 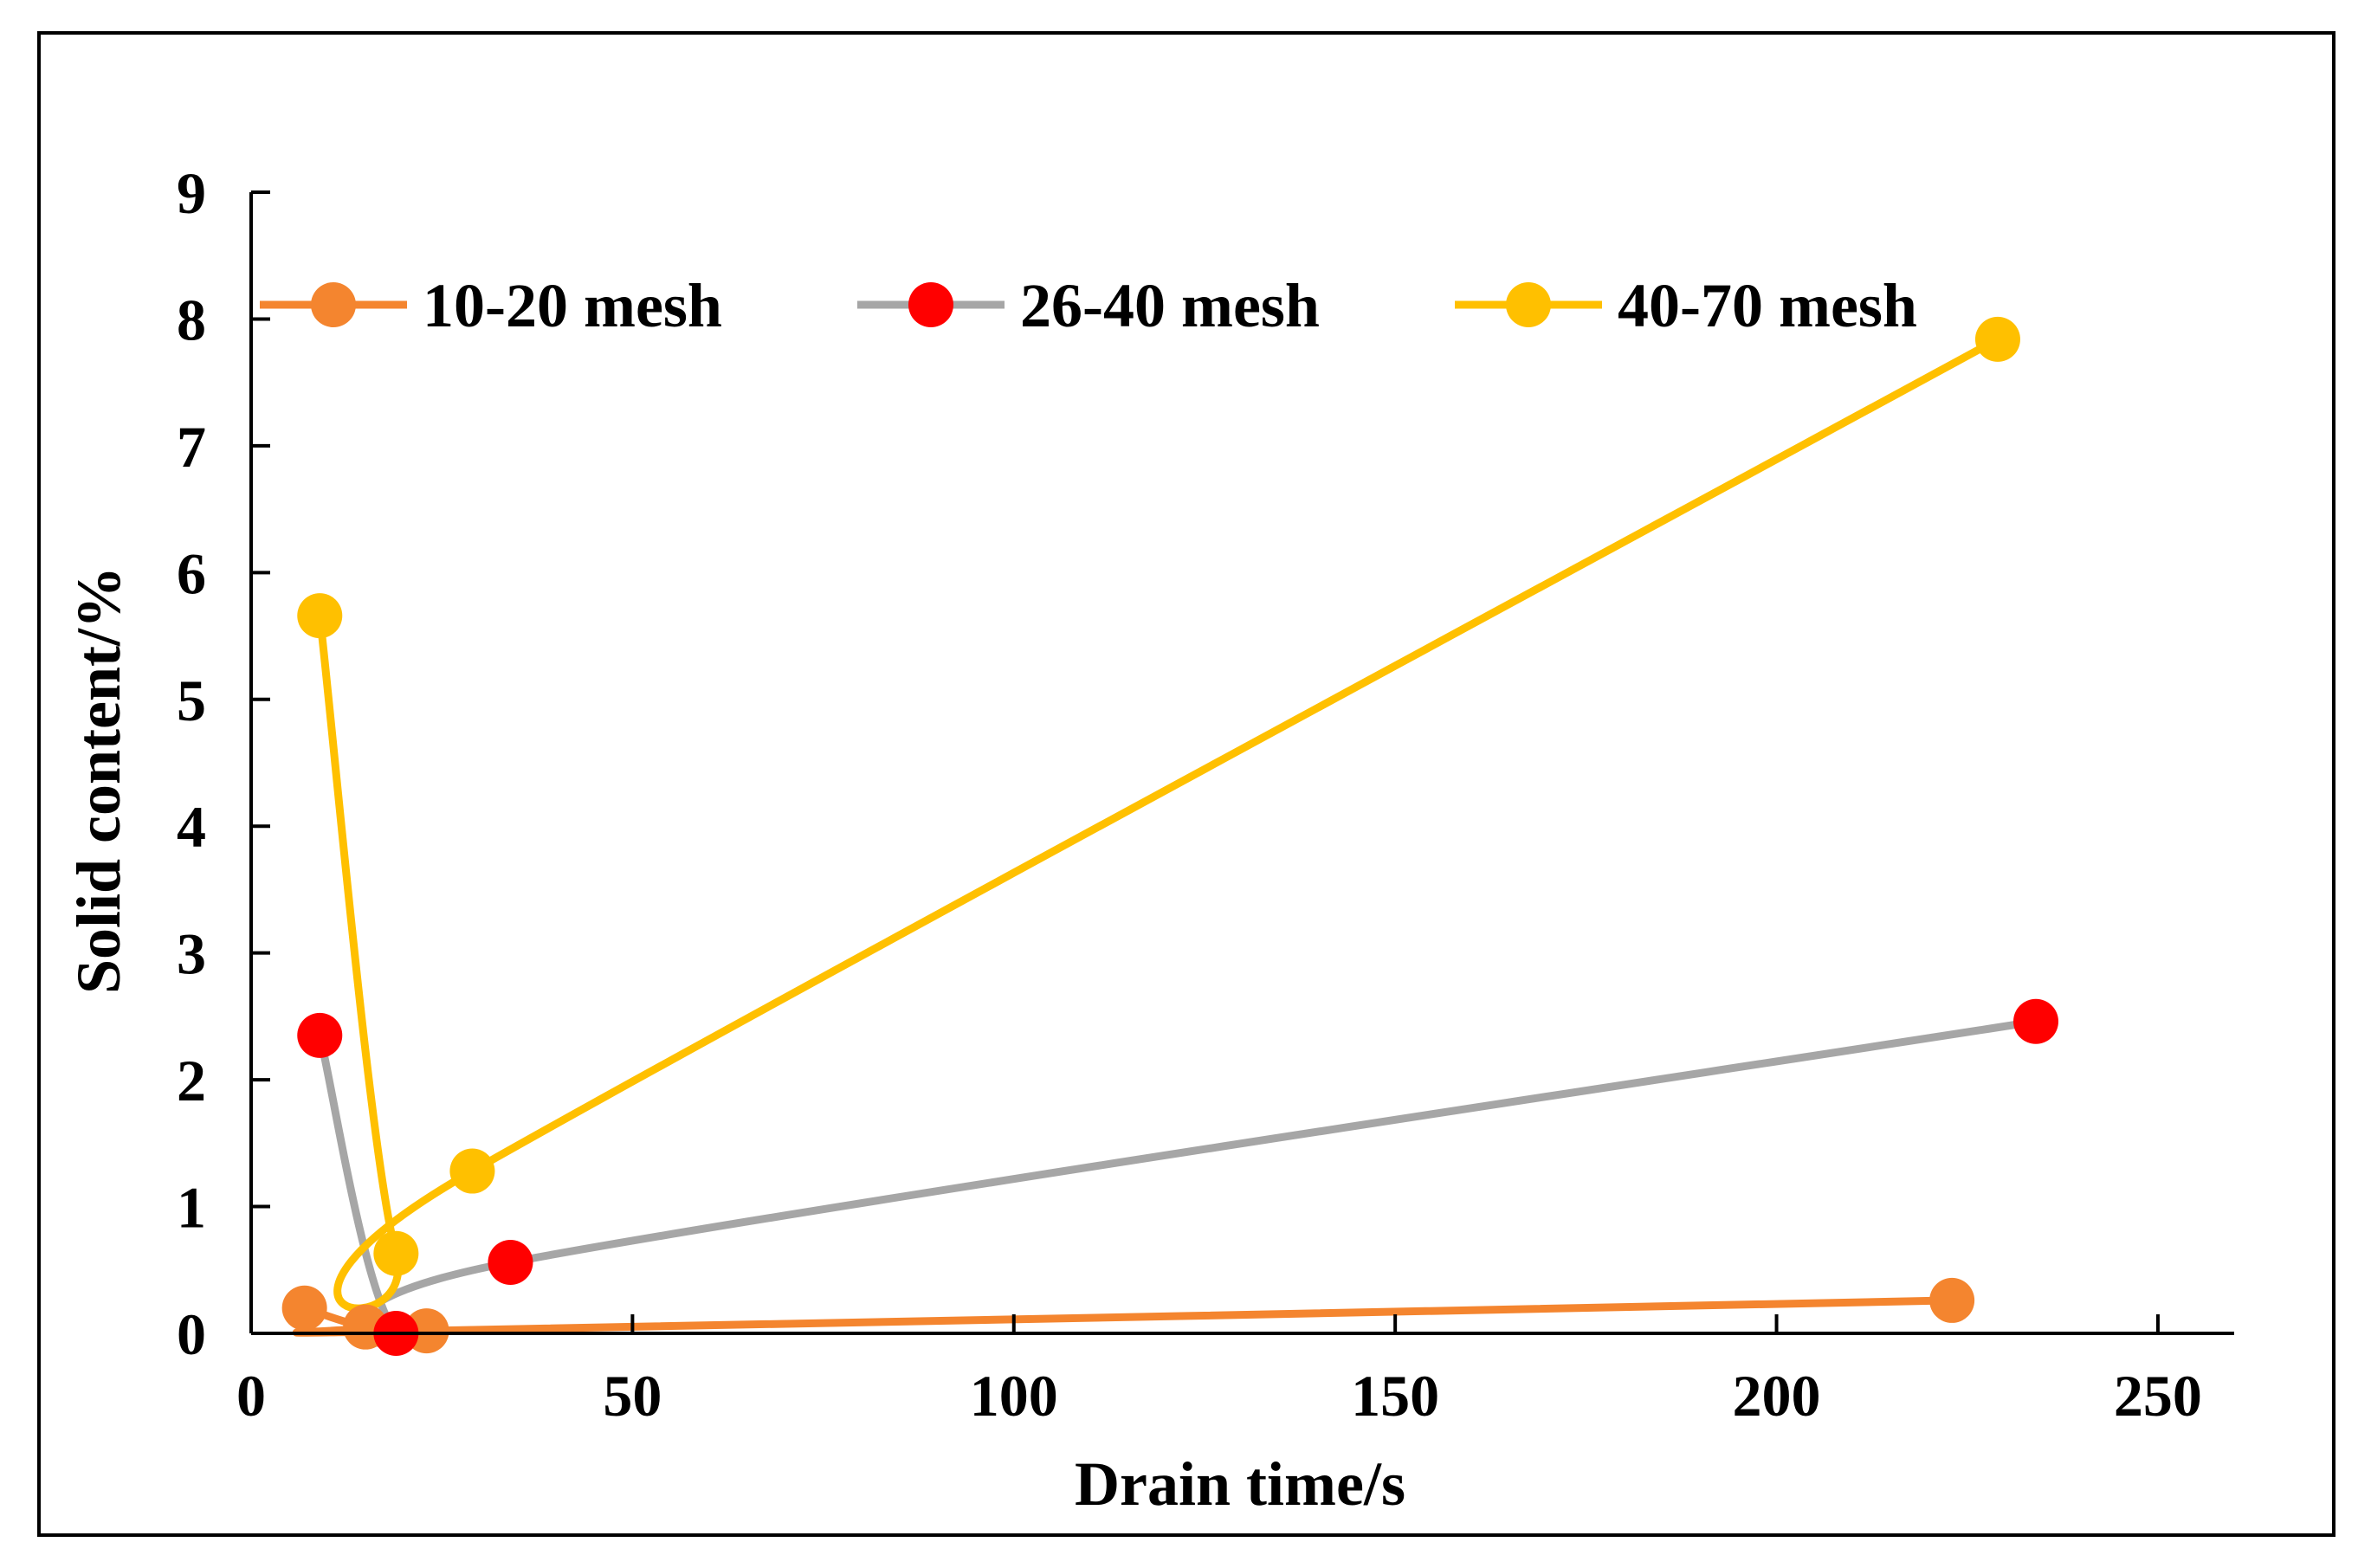 What do you see at coordinates (192, 447) in the screenshot?
I see `y-tick-label: 7` at bounding box center [192, 447].